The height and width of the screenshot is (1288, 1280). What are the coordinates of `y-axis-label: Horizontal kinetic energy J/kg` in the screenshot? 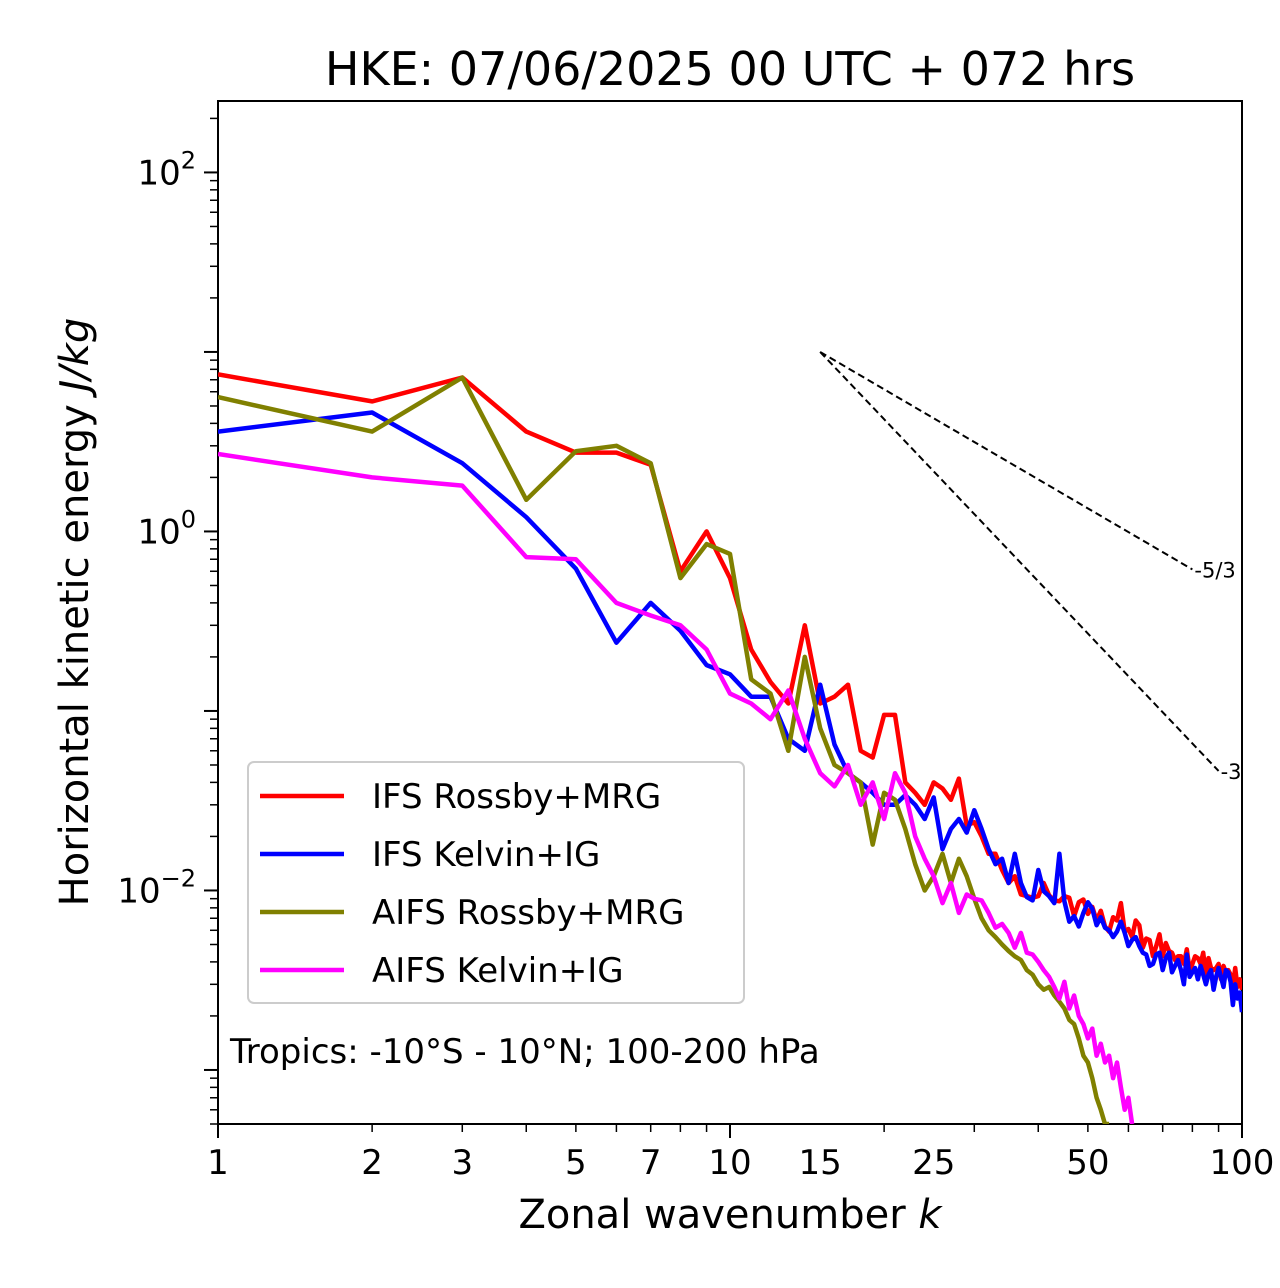 It's located at (75, 612).